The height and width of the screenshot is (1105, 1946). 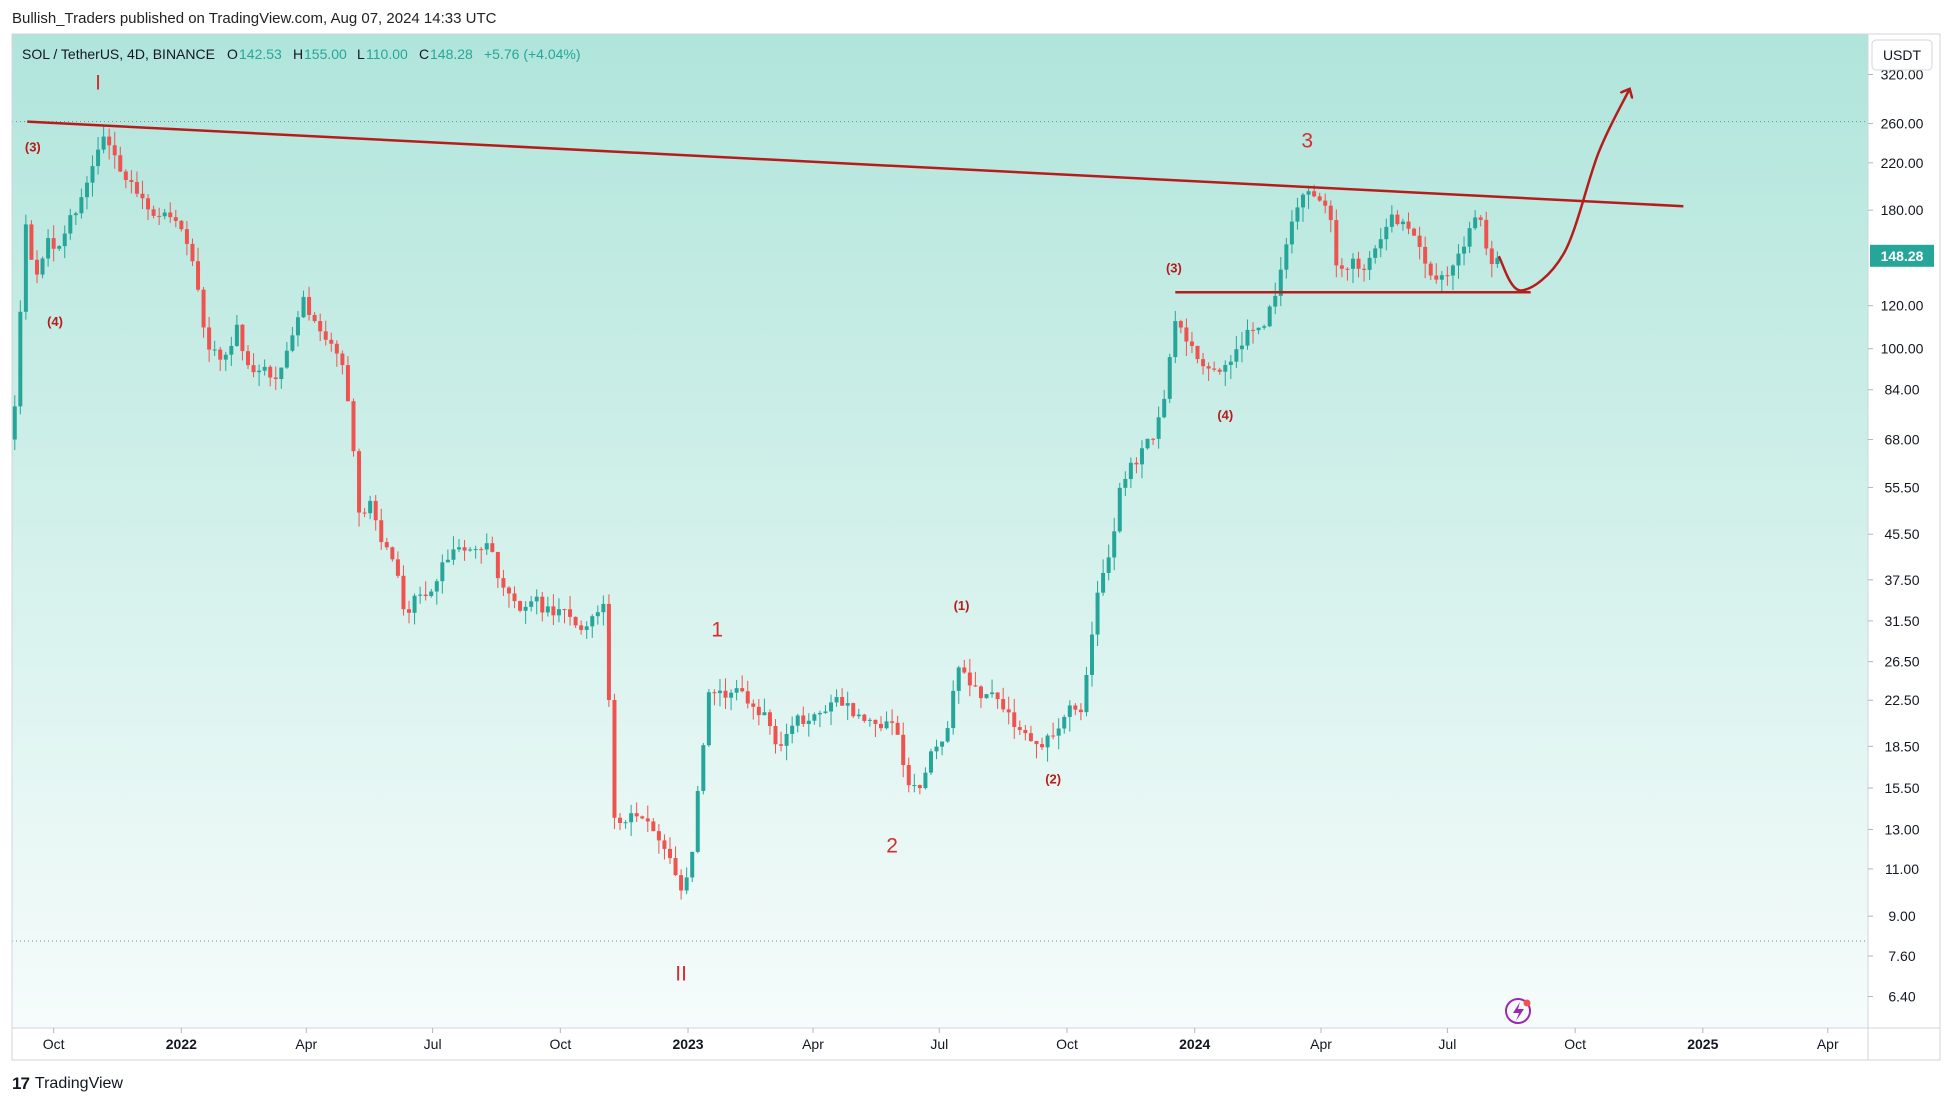 I want to click on y-tick-label: 68.00, so click(x=1901, y=440).